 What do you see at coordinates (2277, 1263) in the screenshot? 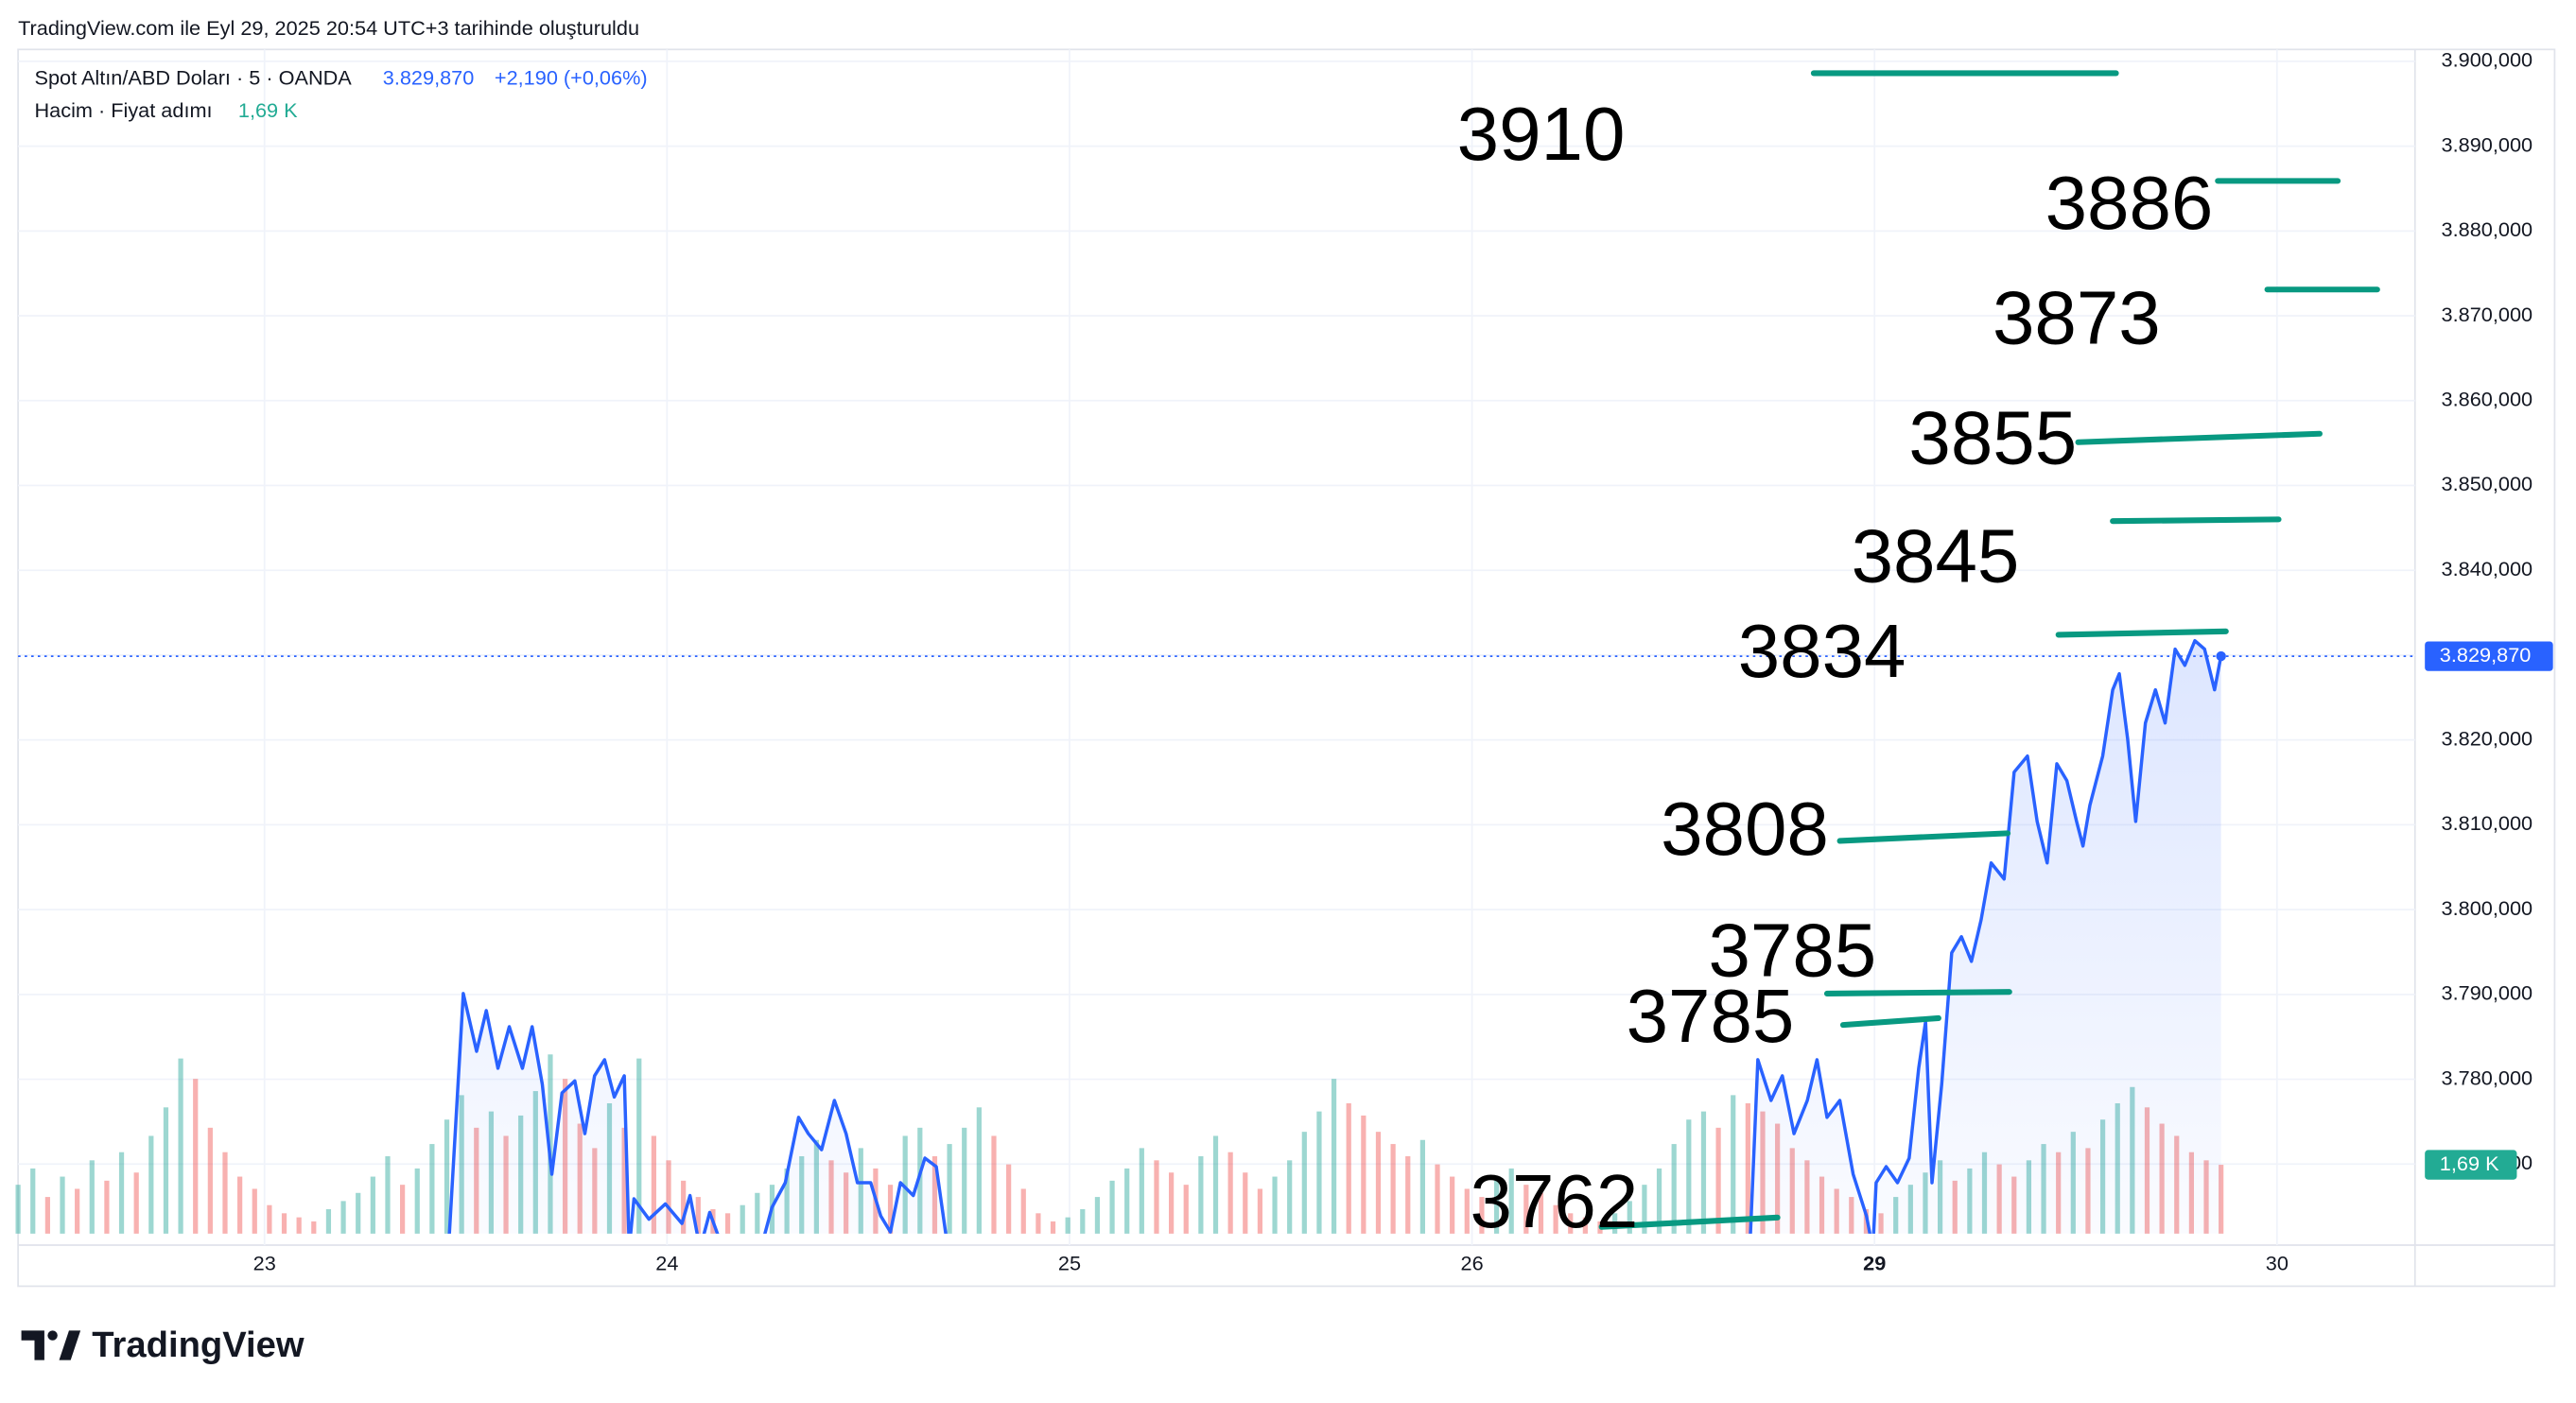
I see `x-tick-label: 30` at bounding box center [2277, 1263].